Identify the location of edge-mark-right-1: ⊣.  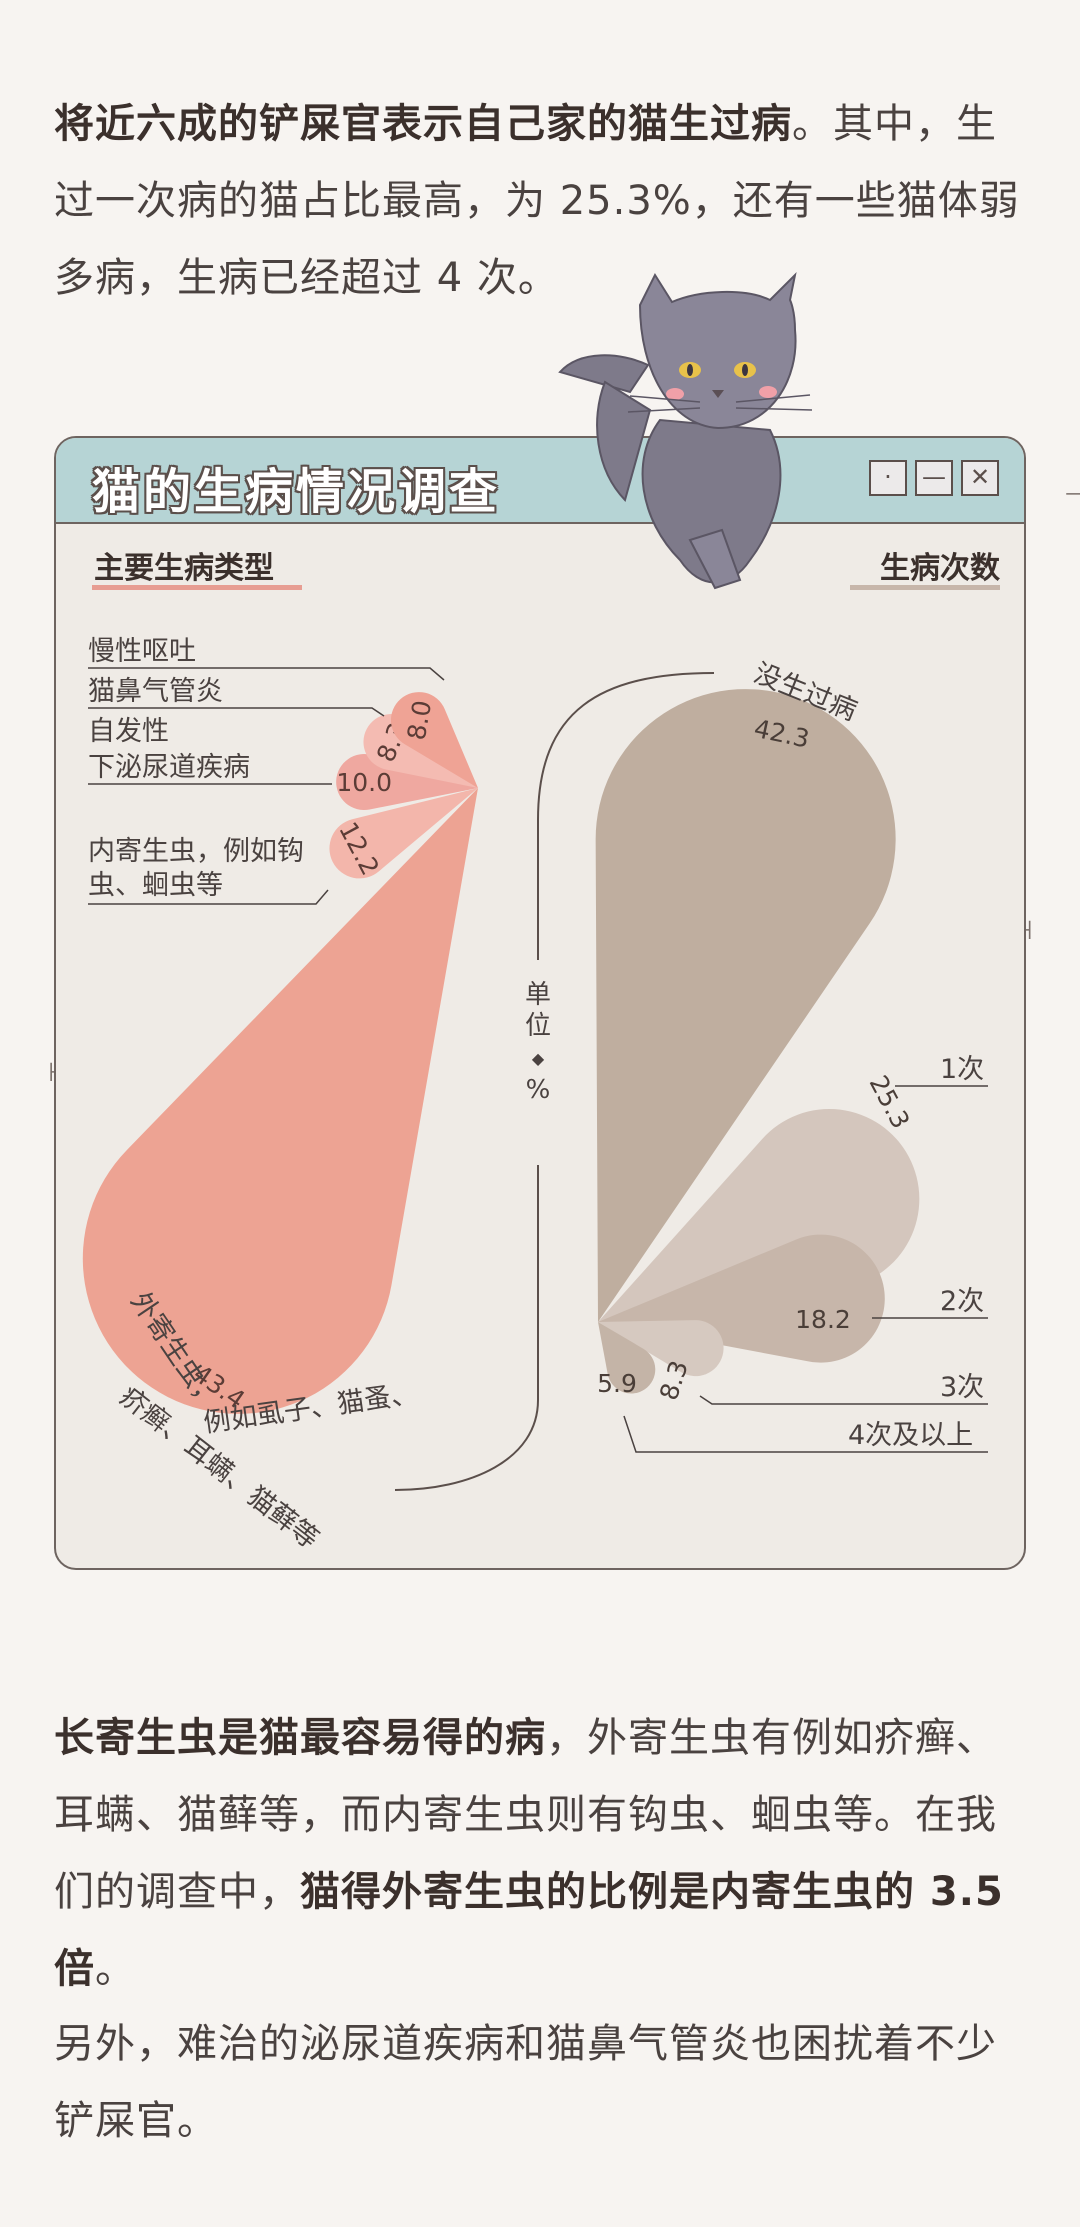
(1072, 495).